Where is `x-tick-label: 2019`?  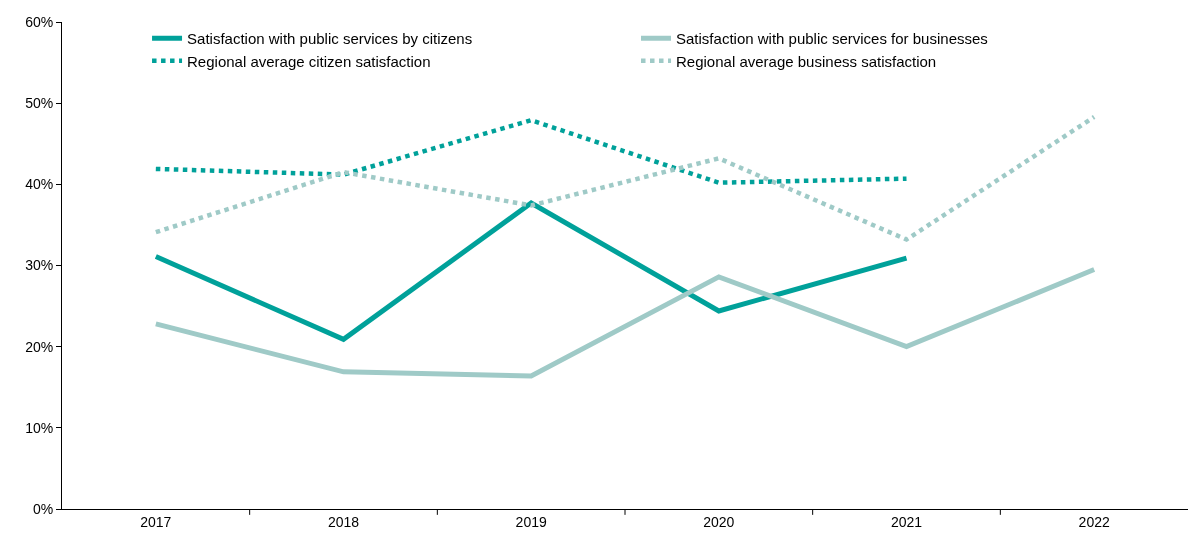 x-tick-label: 2019 is located at coordinates (531, 521).